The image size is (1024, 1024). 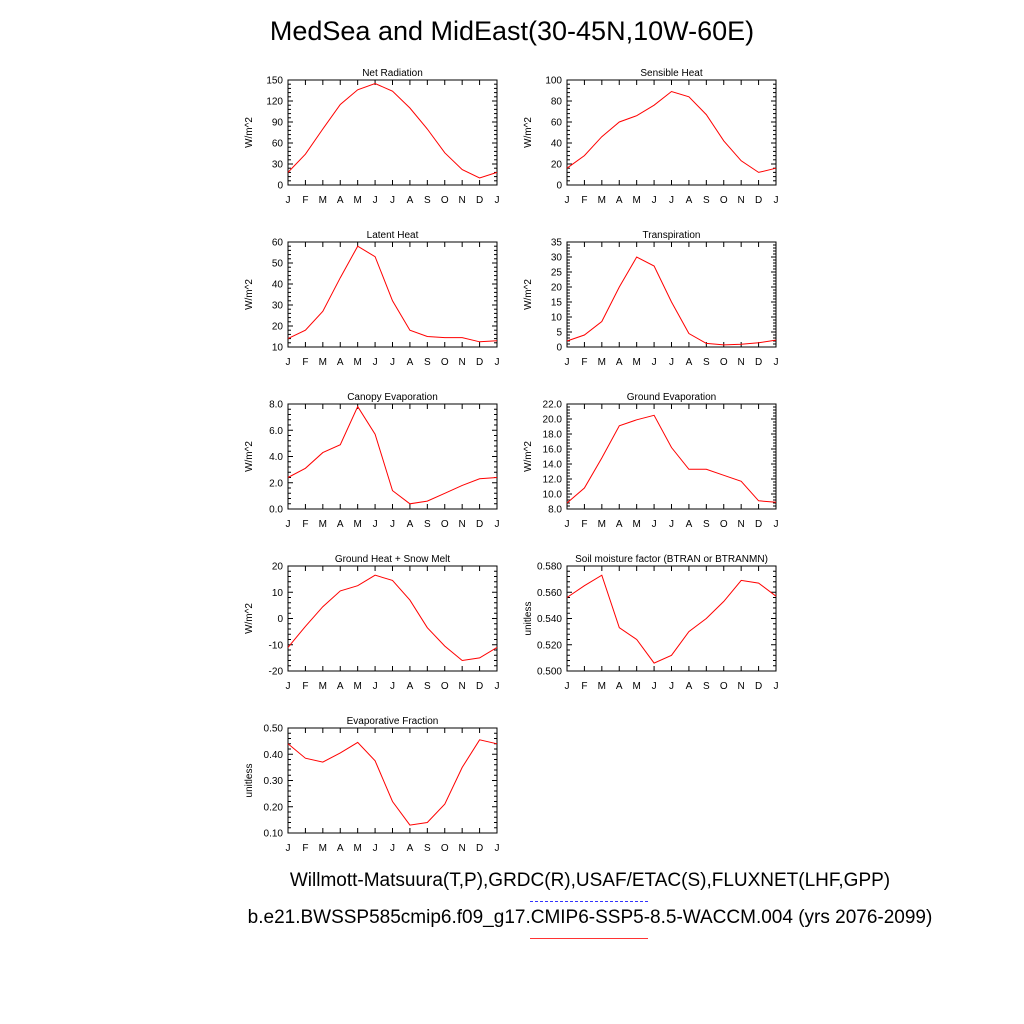 I want to click on y-tick-label: 0.10, so click(x=274, y=834).